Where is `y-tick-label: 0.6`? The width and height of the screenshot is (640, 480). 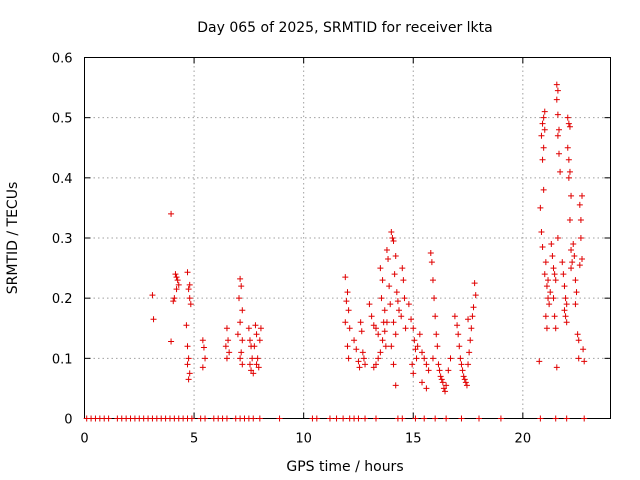 y-tick-label: 0.6 is located at coordinates (62, 59).